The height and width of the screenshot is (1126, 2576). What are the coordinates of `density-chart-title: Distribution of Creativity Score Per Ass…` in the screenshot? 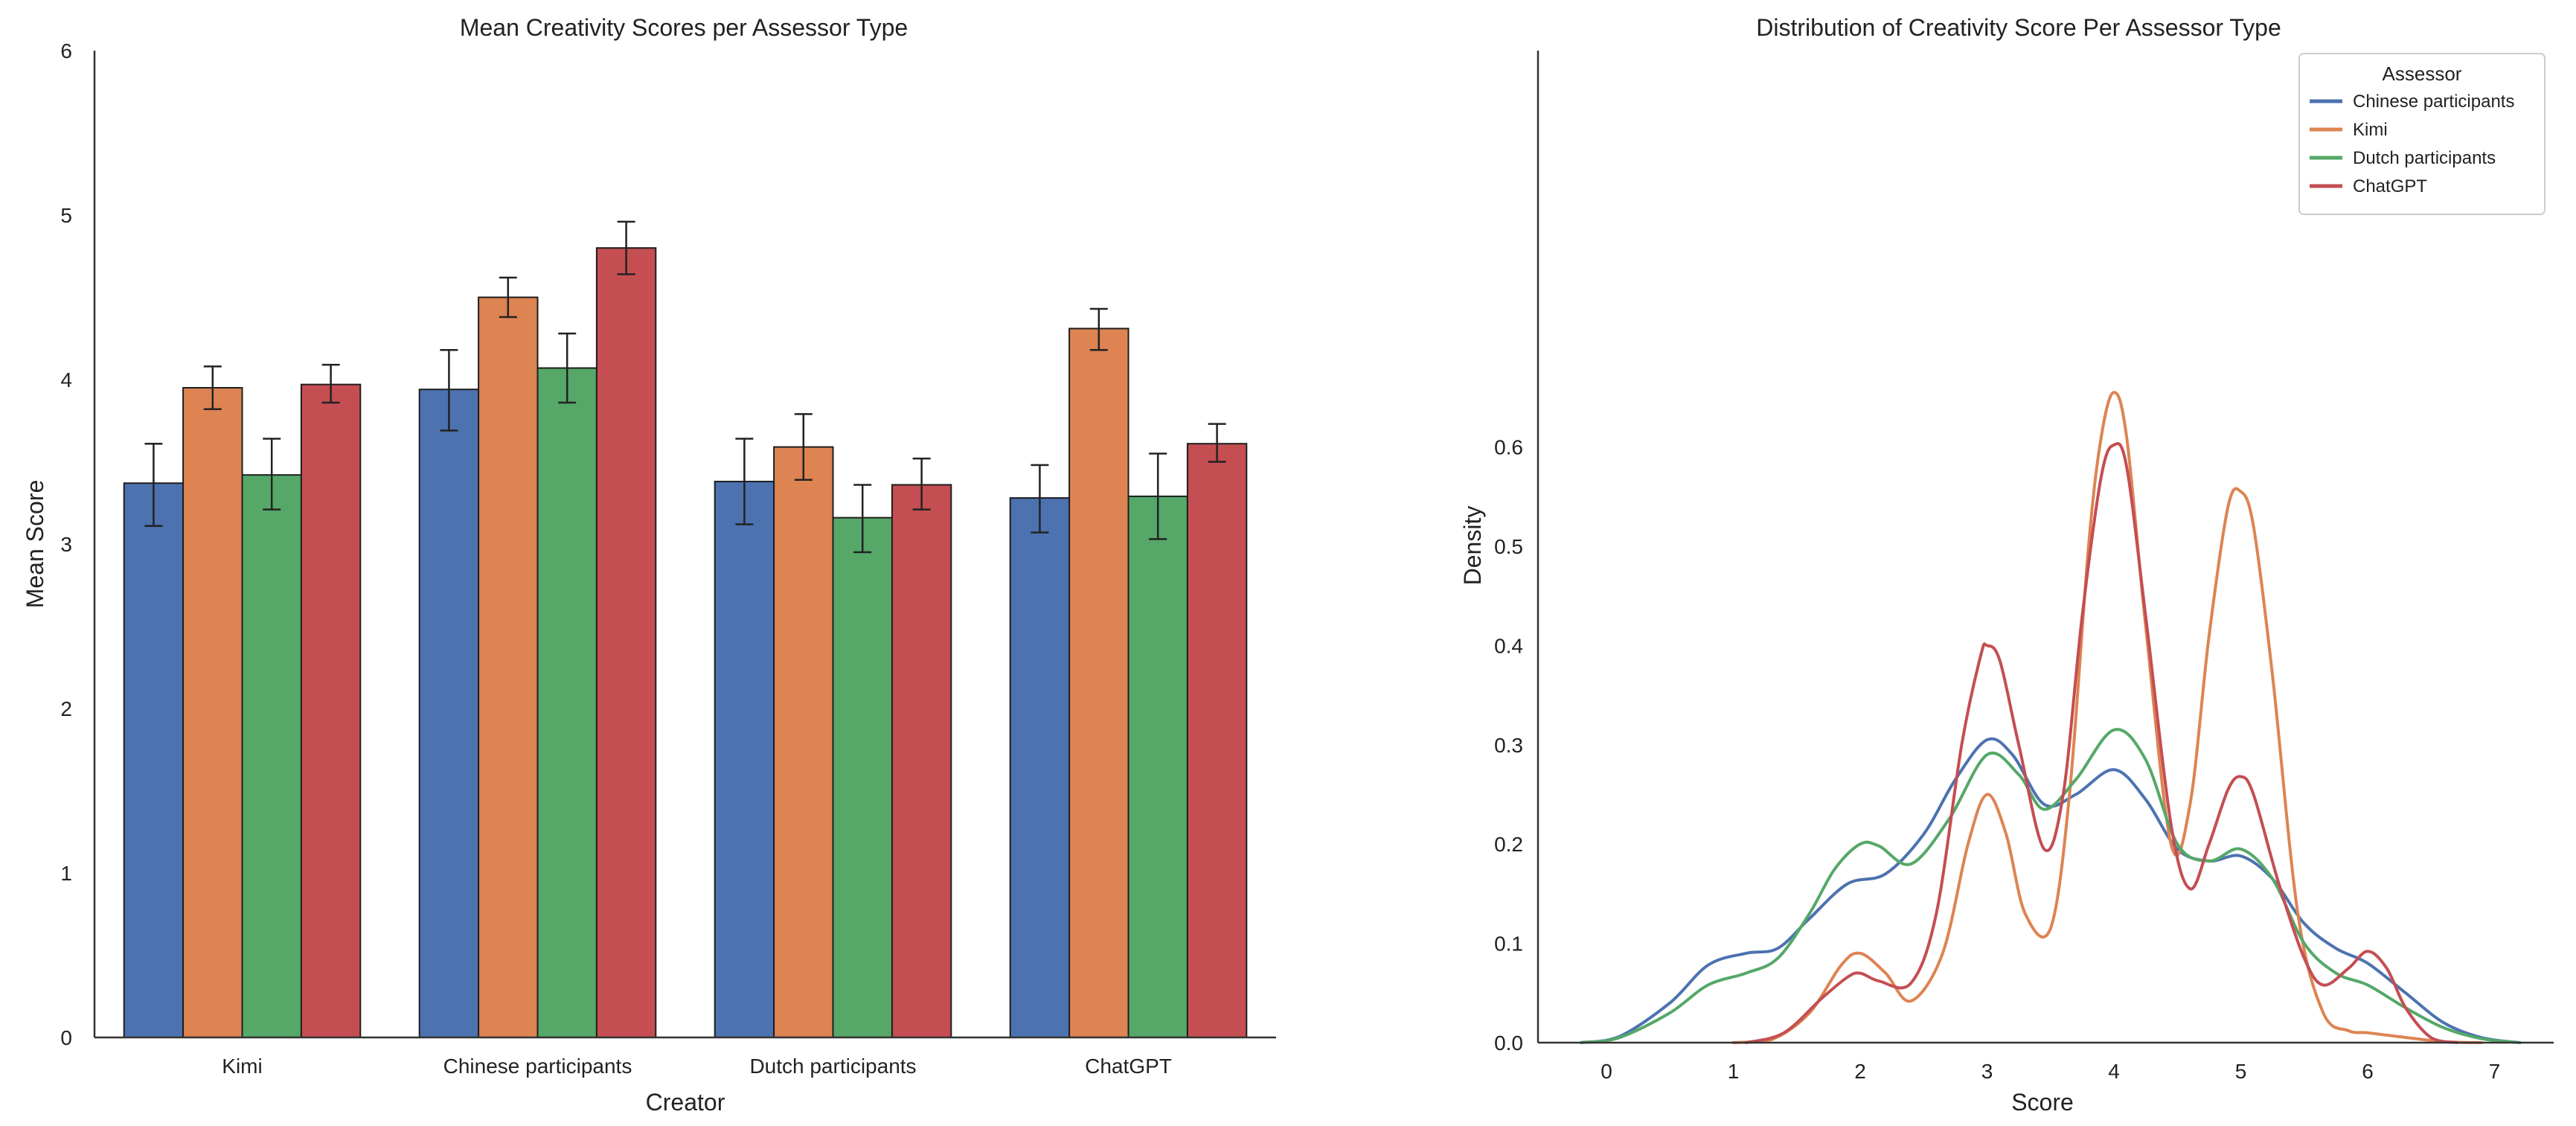 It's located at (2019, 28).